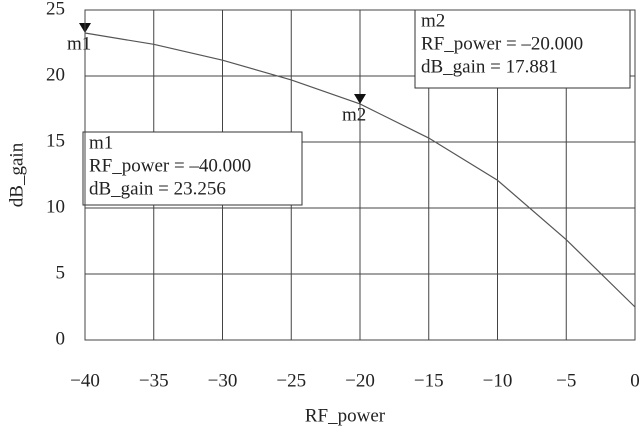 The width and height of the screenshot is (640, 440). Describe the element at coordinates (16, 174) in the screenshot. I see `y-axis-label: dB_gain` at that location.